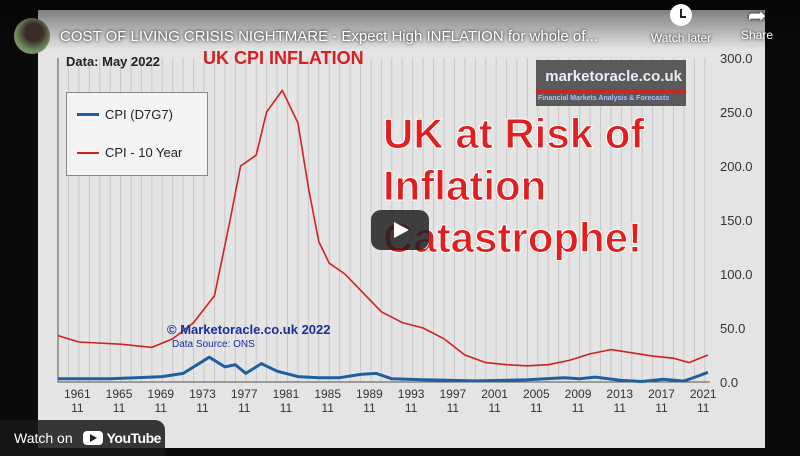 The image size is (800, 456). I want to click on watch-later-button: Watch later, so click(681, 24).